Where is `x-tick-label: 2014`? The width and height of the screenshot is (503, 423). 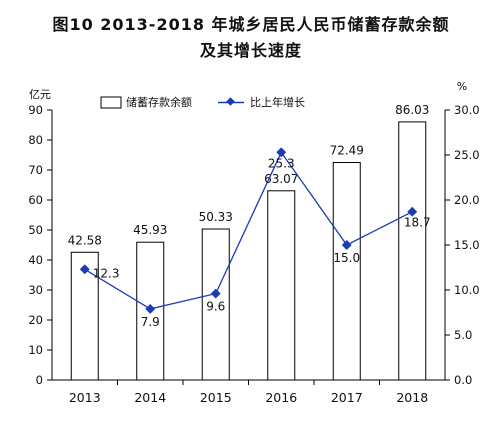
x-tick-label: 2014 is located at coordinates (150, 397).